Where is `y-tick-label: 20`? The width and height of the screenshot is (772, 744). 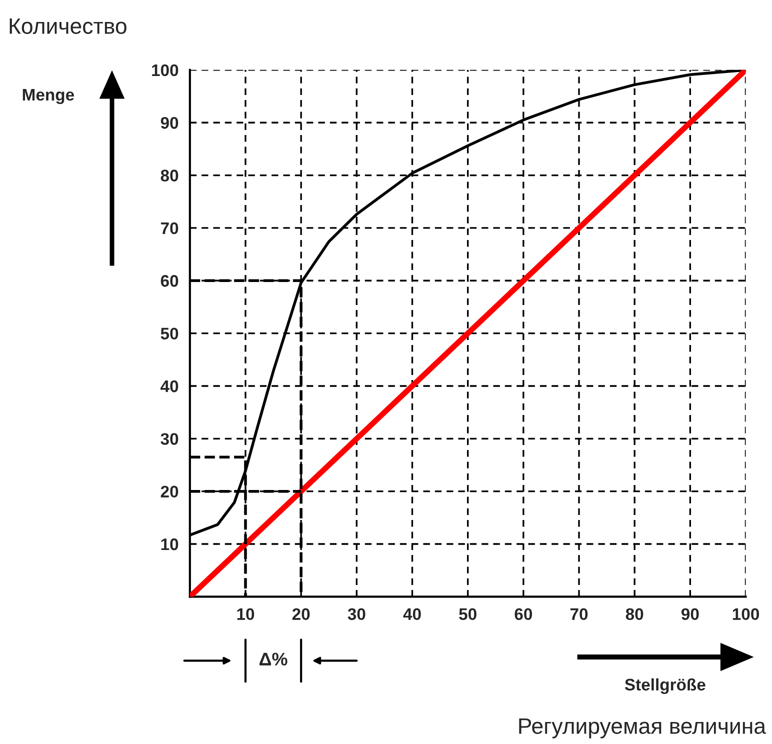
y-tick-label: 20 is located at coordinates (169, 492).